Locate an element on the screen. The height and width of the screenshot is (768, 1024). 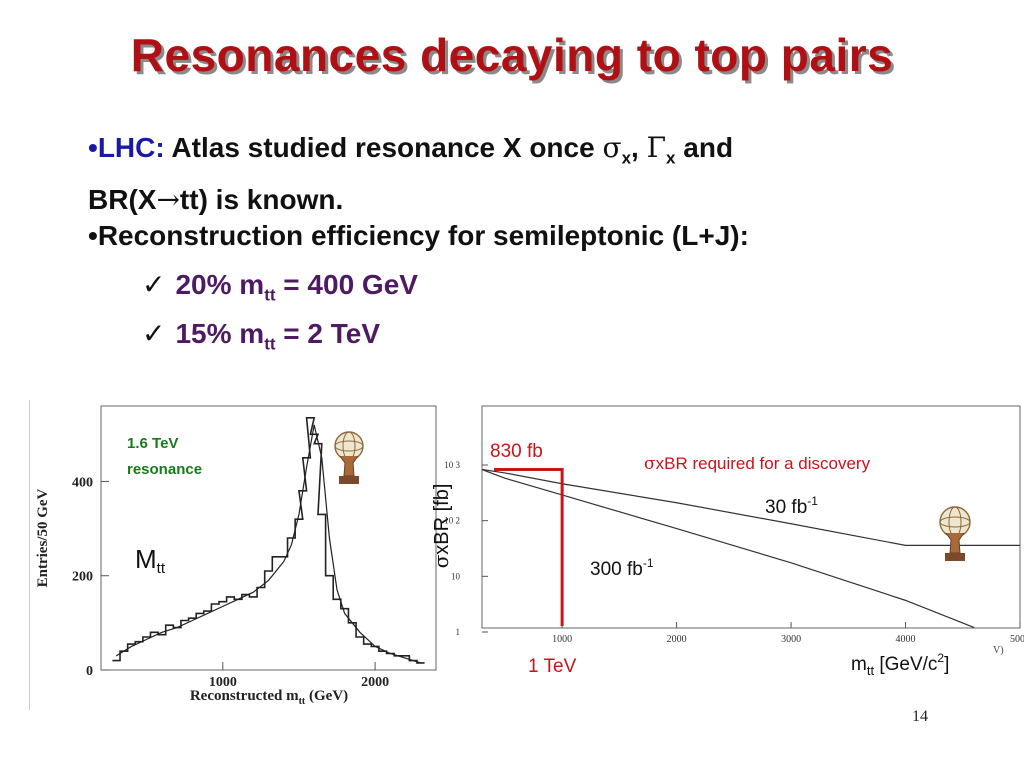
x-tick-label: 5000 is located at coordinates (1017, 639).